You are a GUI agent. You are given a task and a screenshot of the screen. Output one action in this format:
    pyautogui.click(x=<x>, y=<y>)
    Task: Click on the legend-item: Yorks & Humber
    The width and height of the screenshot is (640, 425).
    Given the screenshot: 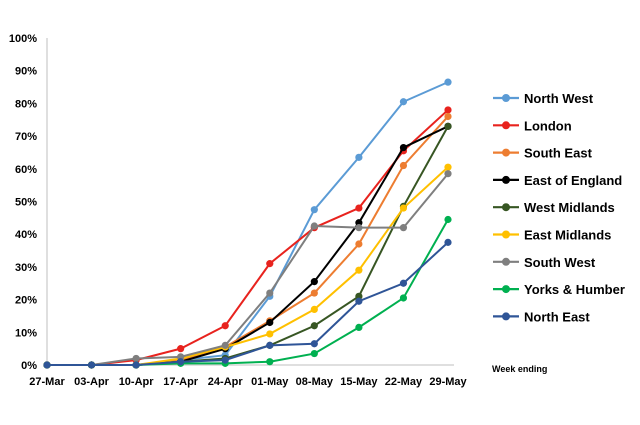 What is the action you would take?
    pyautogui.click(x=559, y=289)
    